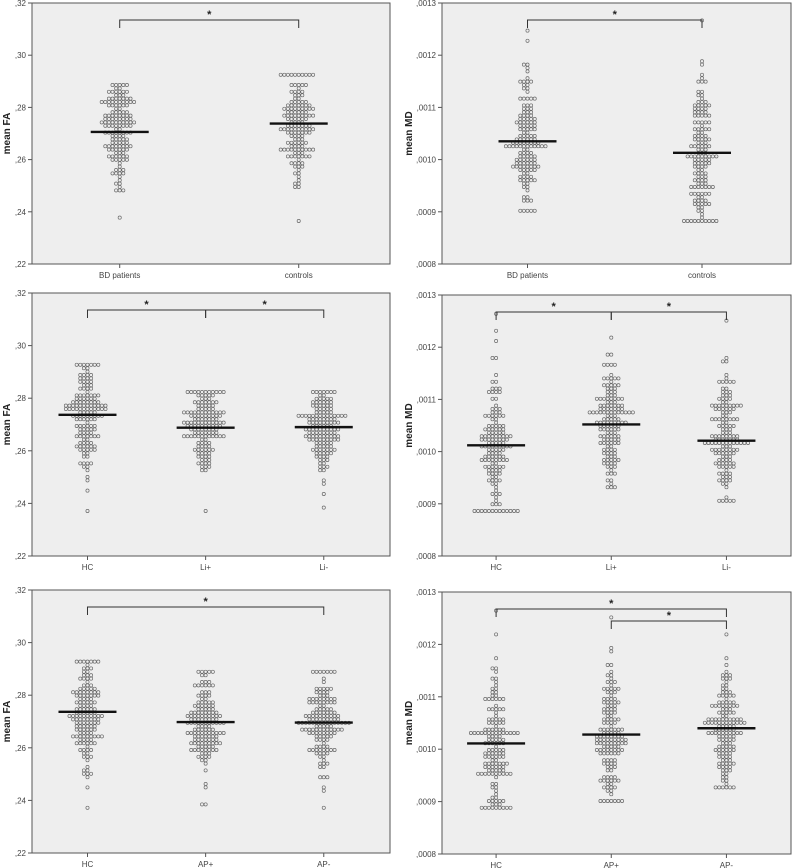 This screenshot has width=800, height=868. I want to click on y-tick-label: ,0013, so click(426, 4).